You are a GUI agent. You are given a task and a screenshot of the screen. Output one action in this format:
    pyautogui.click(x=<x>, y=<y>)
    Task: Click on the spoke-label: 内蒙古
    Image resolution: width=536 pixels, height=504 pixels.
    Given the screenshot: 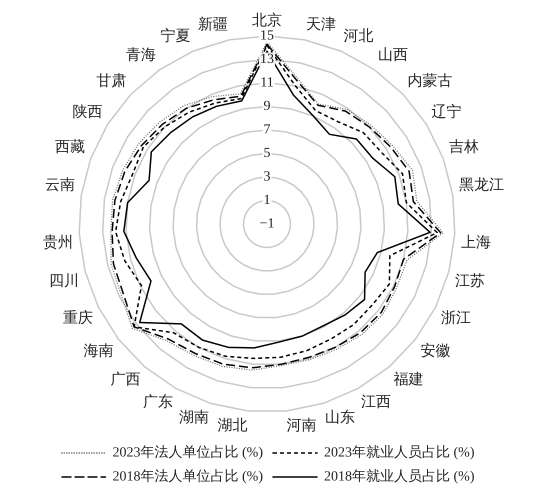 What is the action you would take?
    pyautogui.click(x=430, y=81)
    